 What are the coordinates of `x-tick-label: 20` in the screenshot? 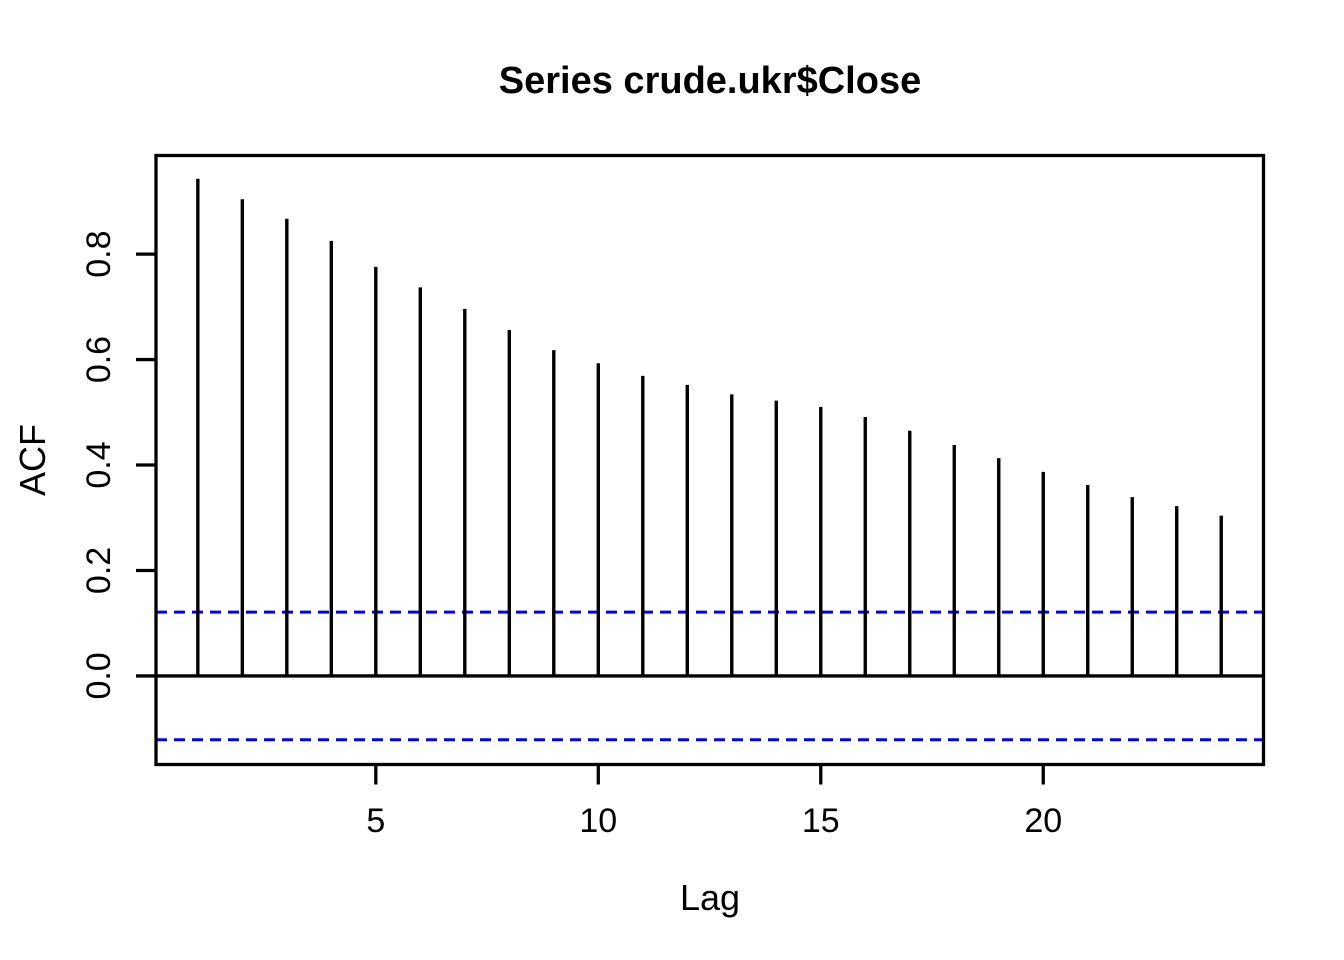 It's located at (1043, 821).